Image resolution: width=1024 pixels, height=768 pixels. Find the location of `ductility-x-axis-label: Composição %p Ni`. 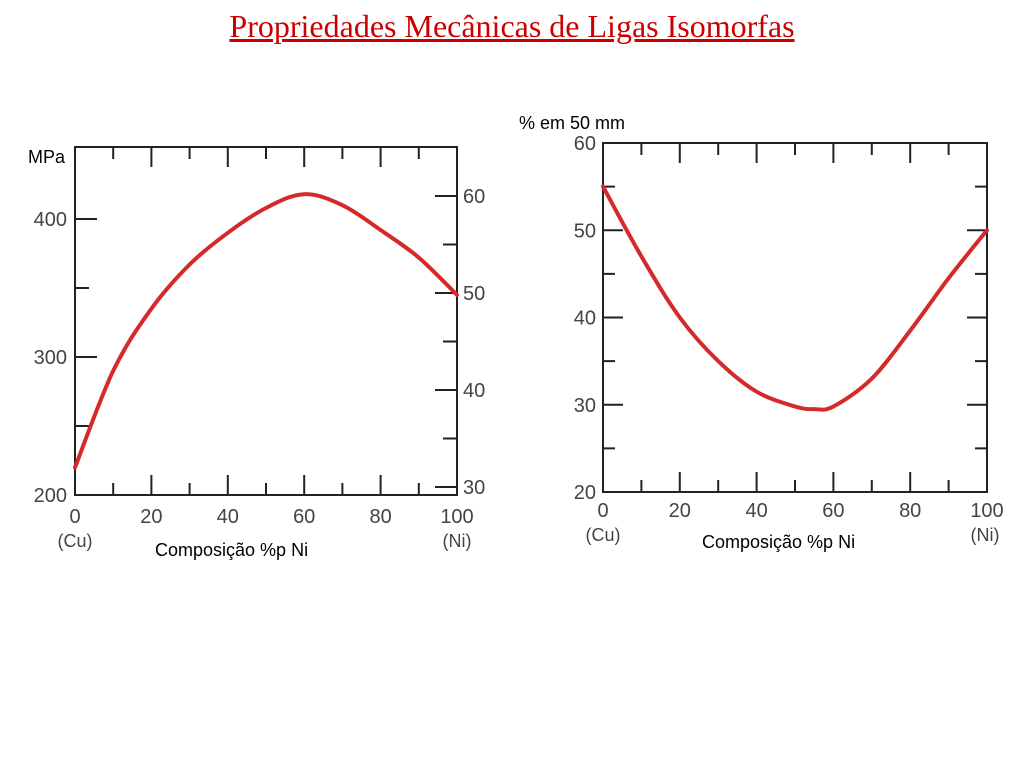

ductility-x-axis-label: Composição %p Ni is located at coordinates (779, 542).